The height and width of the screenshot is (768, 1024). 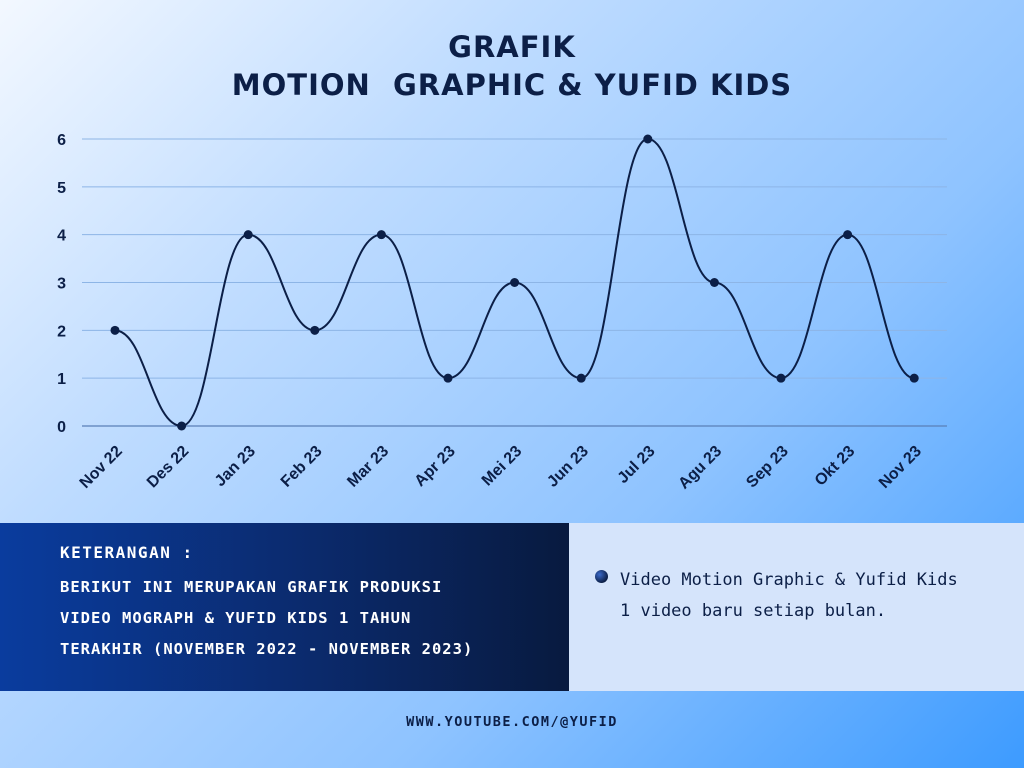 I want to click on y-tick-label: 6, so click(x=61, y=140).